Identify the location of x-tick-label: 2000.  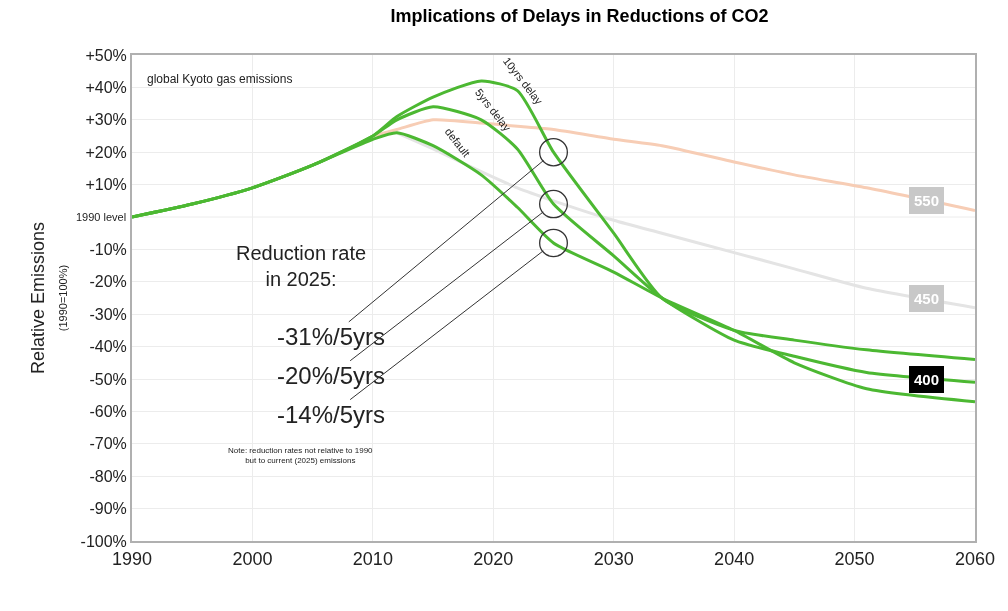
(252, 558).